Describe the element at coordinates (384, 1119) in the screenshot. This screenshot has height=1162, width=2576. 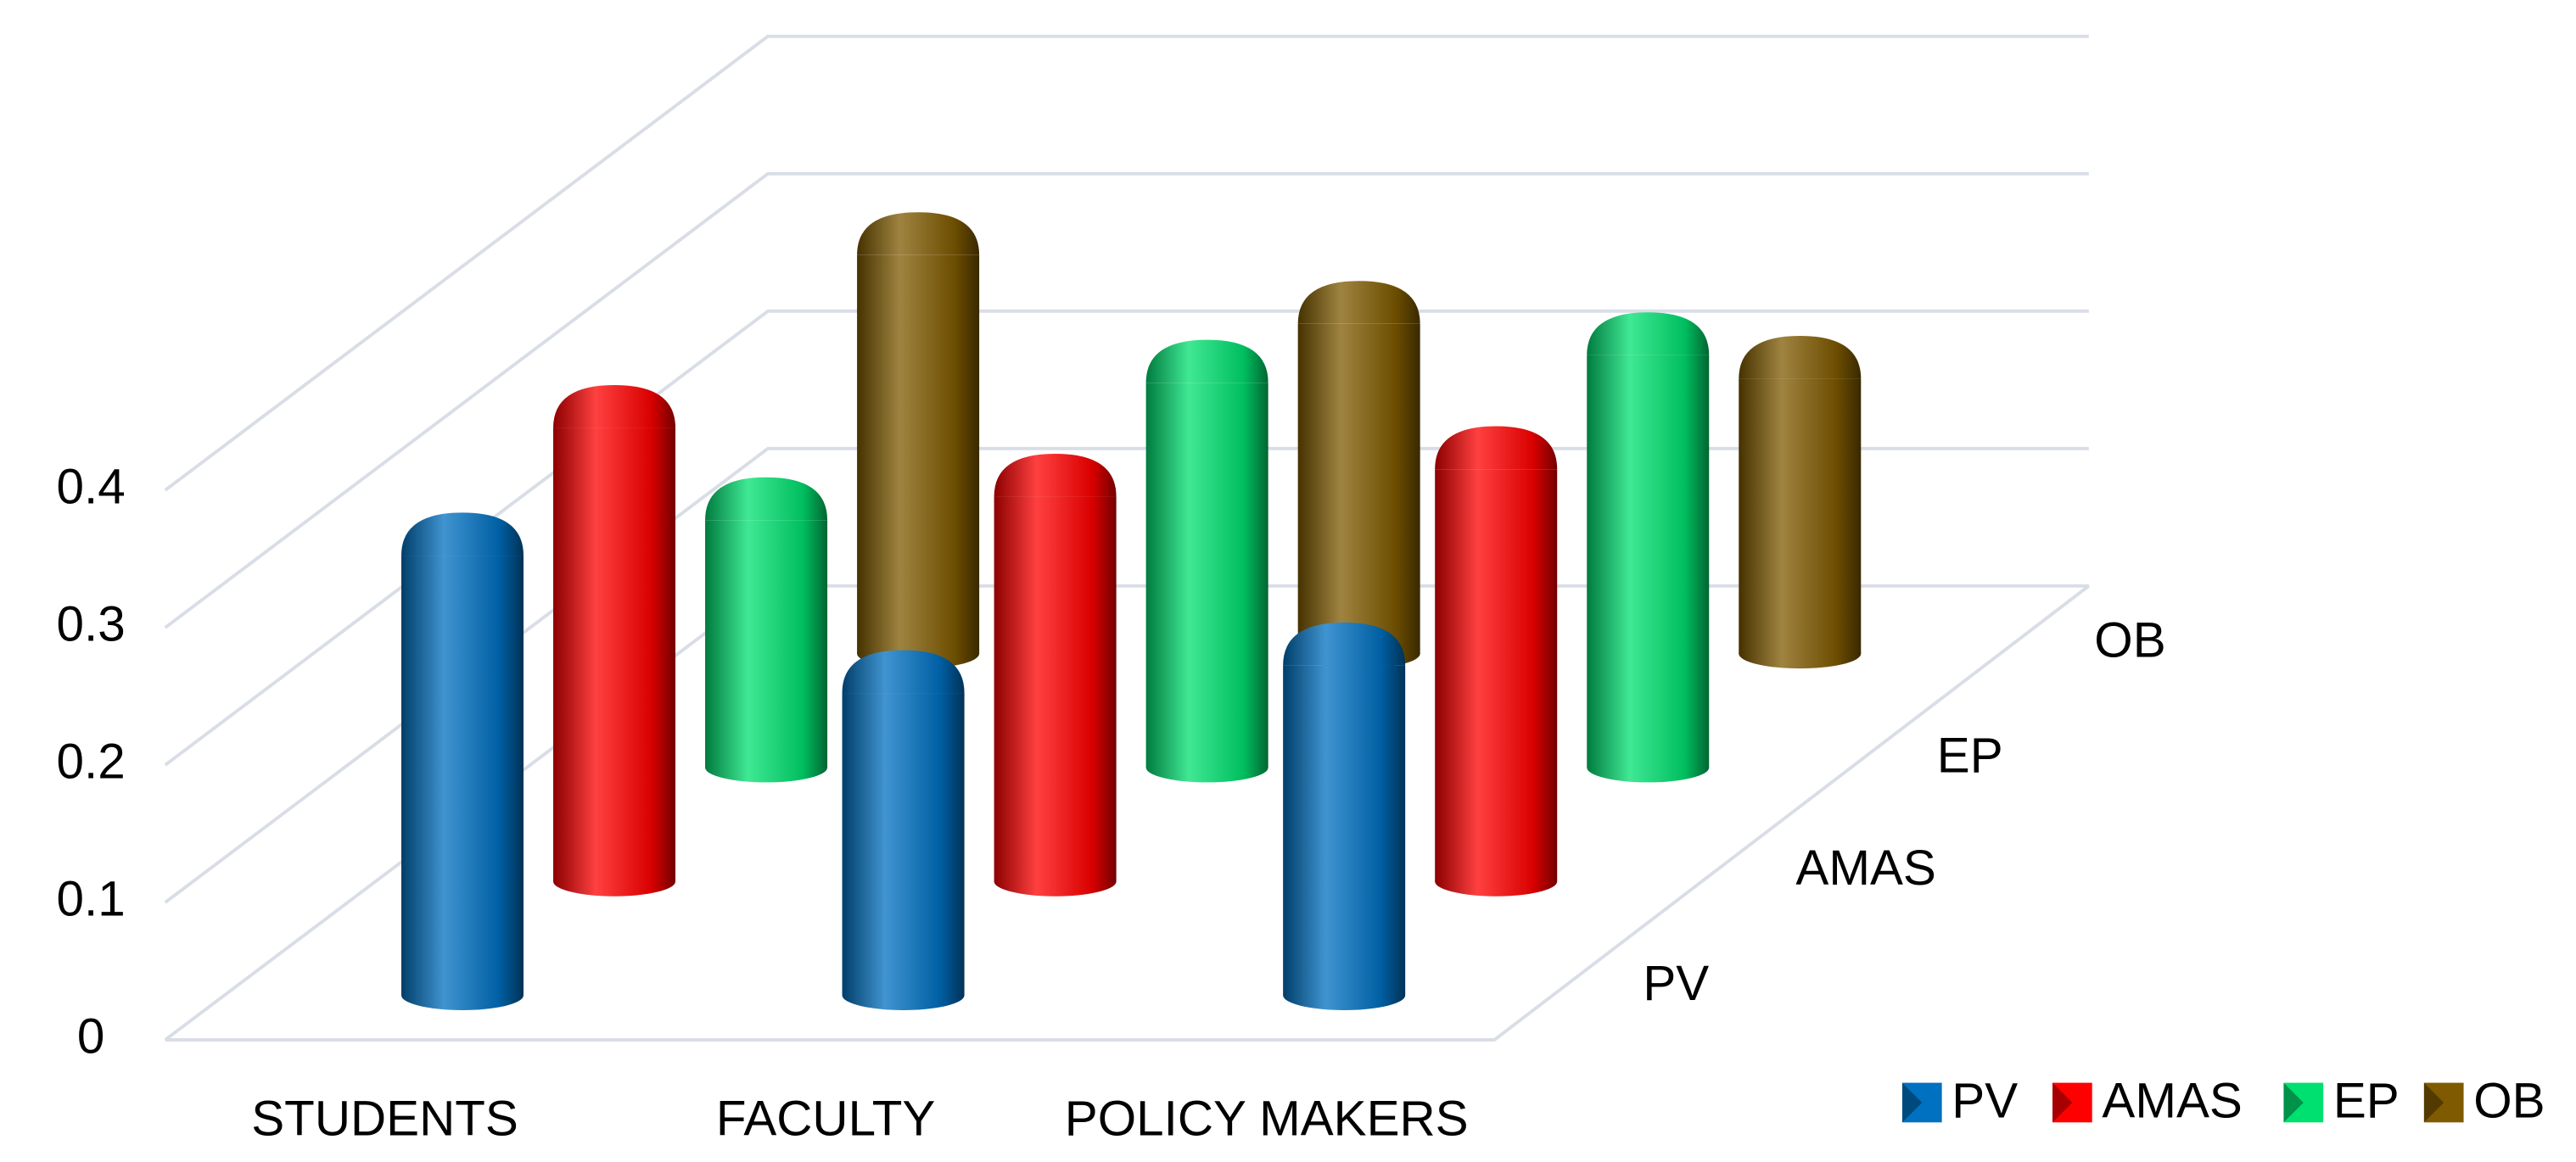
I see `x-tick-label: STUDENTS` at that location.